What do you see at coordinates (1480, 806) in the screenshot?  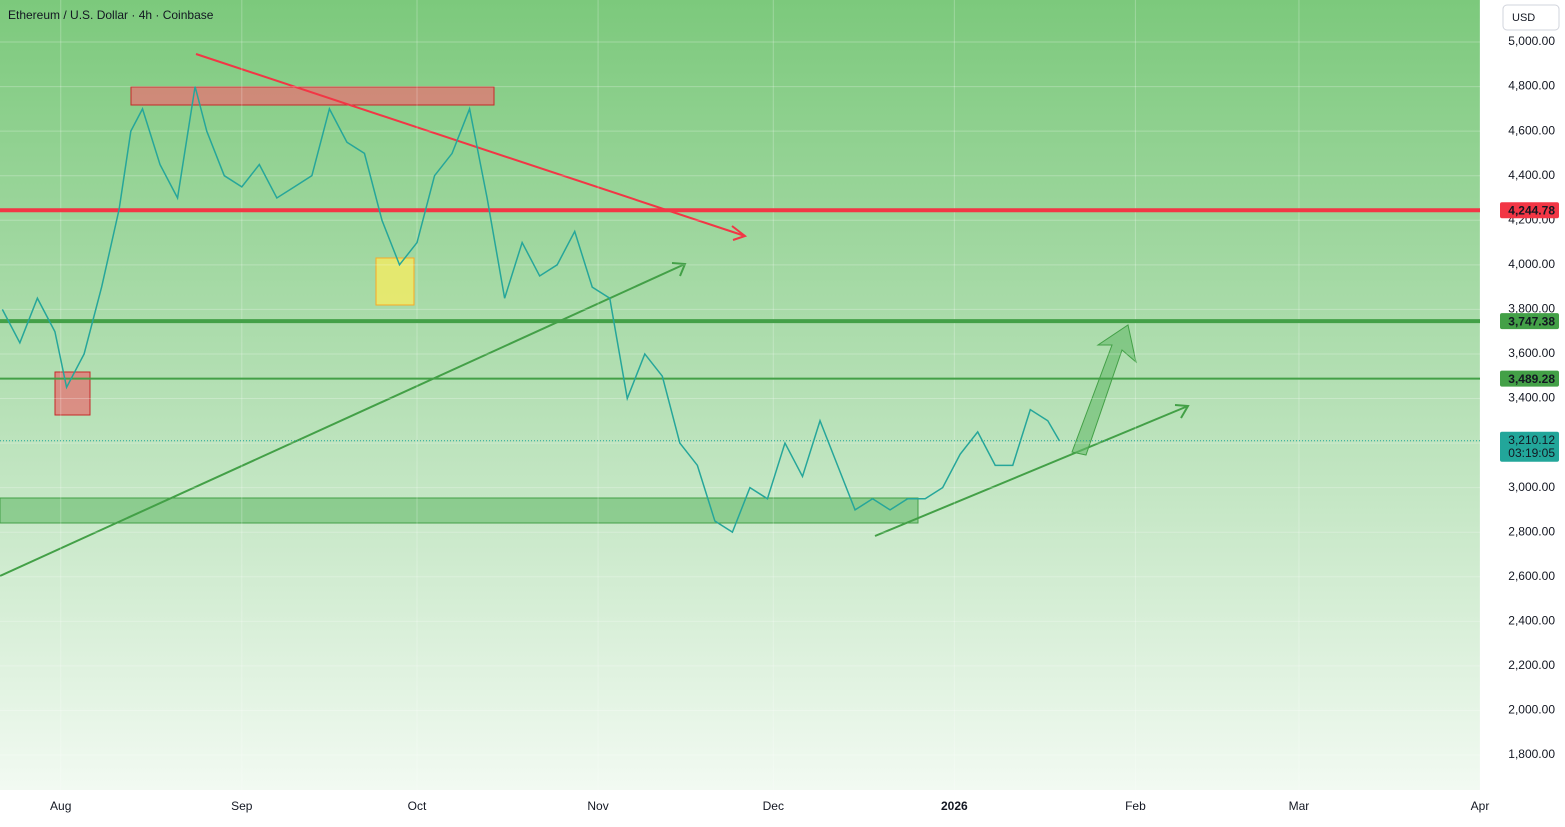 I see `x-tick-label: Apr` at bounding box center [1480, 806].